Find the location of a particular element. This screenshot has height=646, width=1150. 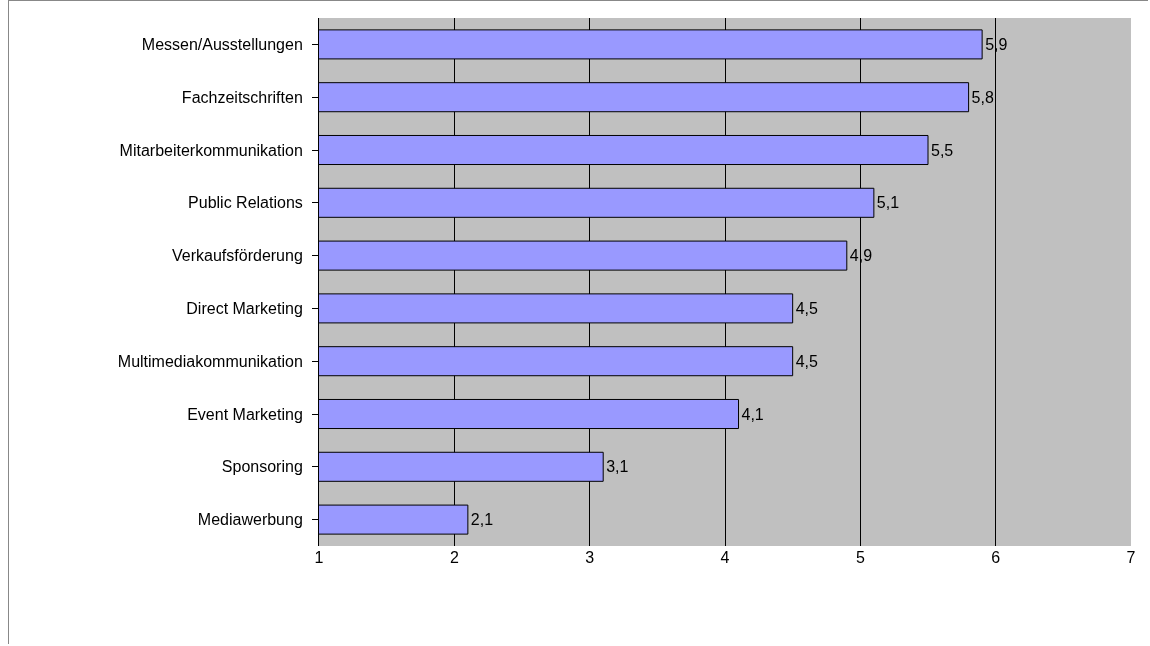

y-tick-label: Messen/Ausstellungen is located at coordinates (222, 44).